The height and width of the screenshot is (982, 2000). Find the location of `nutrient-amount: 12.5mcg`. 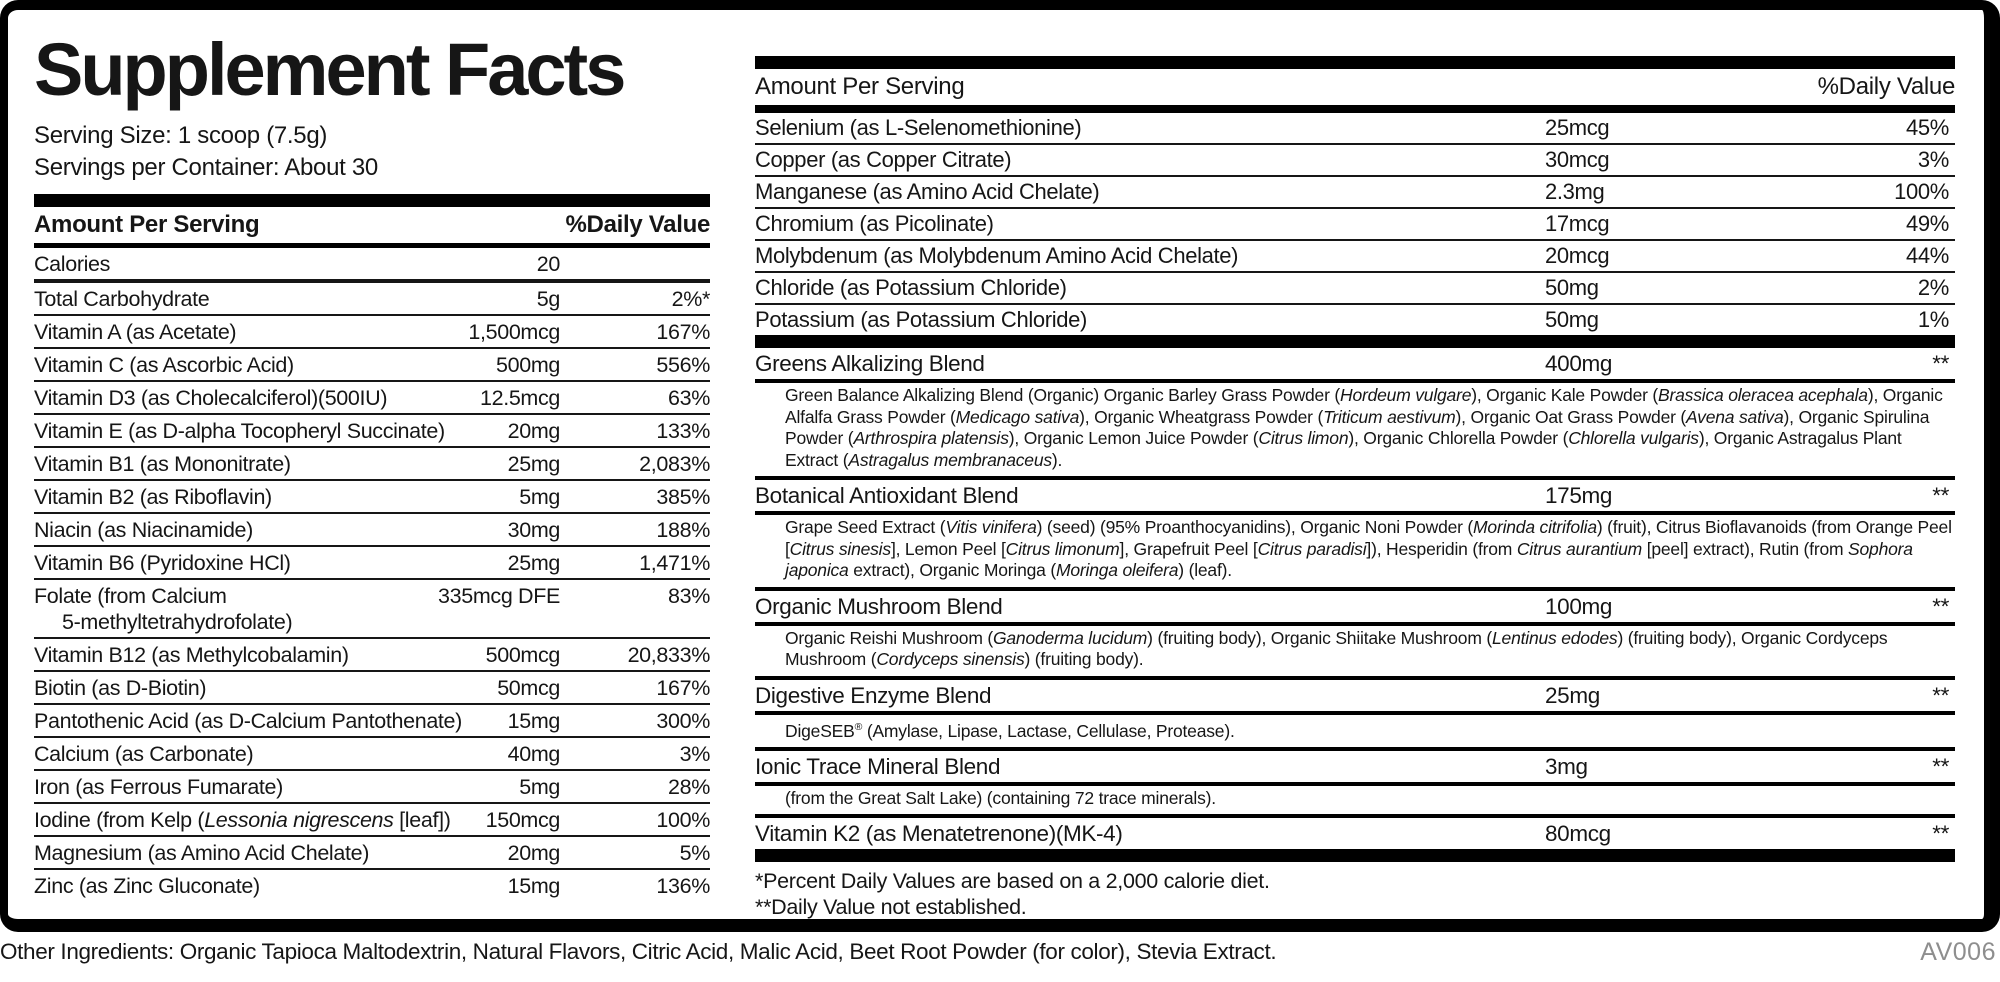

nutrient-amount: 12.5mcg is located at coordinates (519, 397).